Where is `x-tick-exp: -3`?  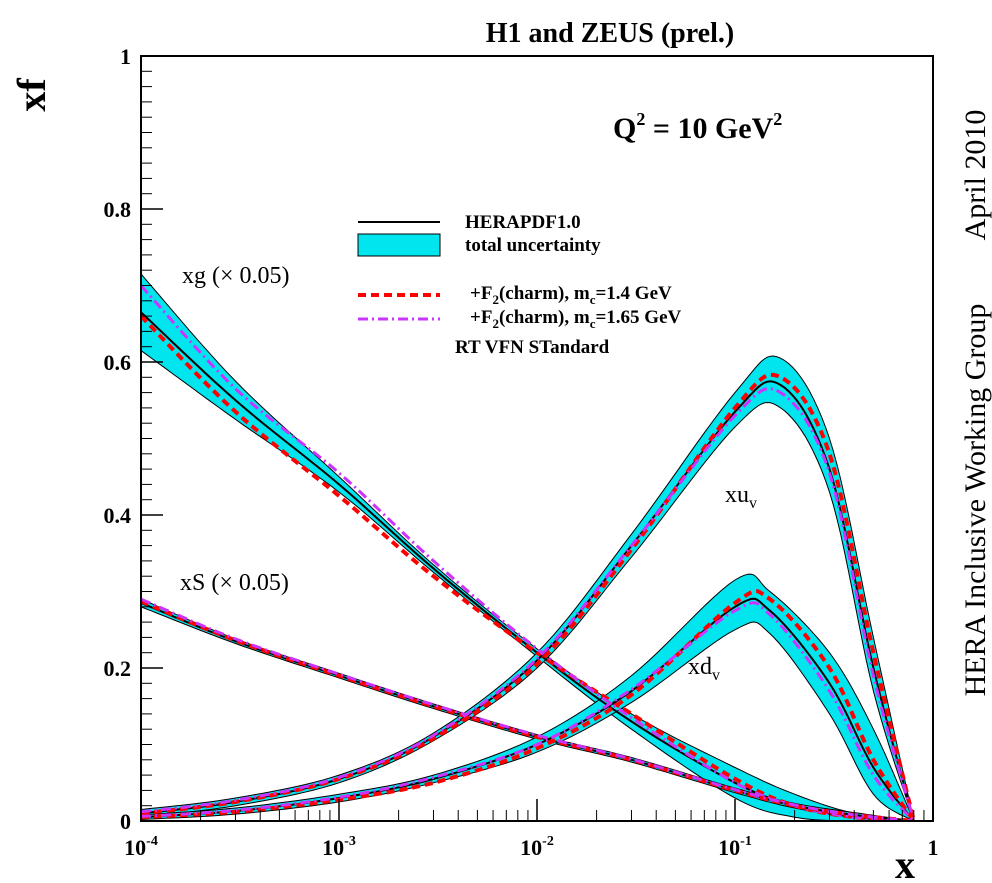 x-tick-exp: -3 is located at coordinates (350, 841).